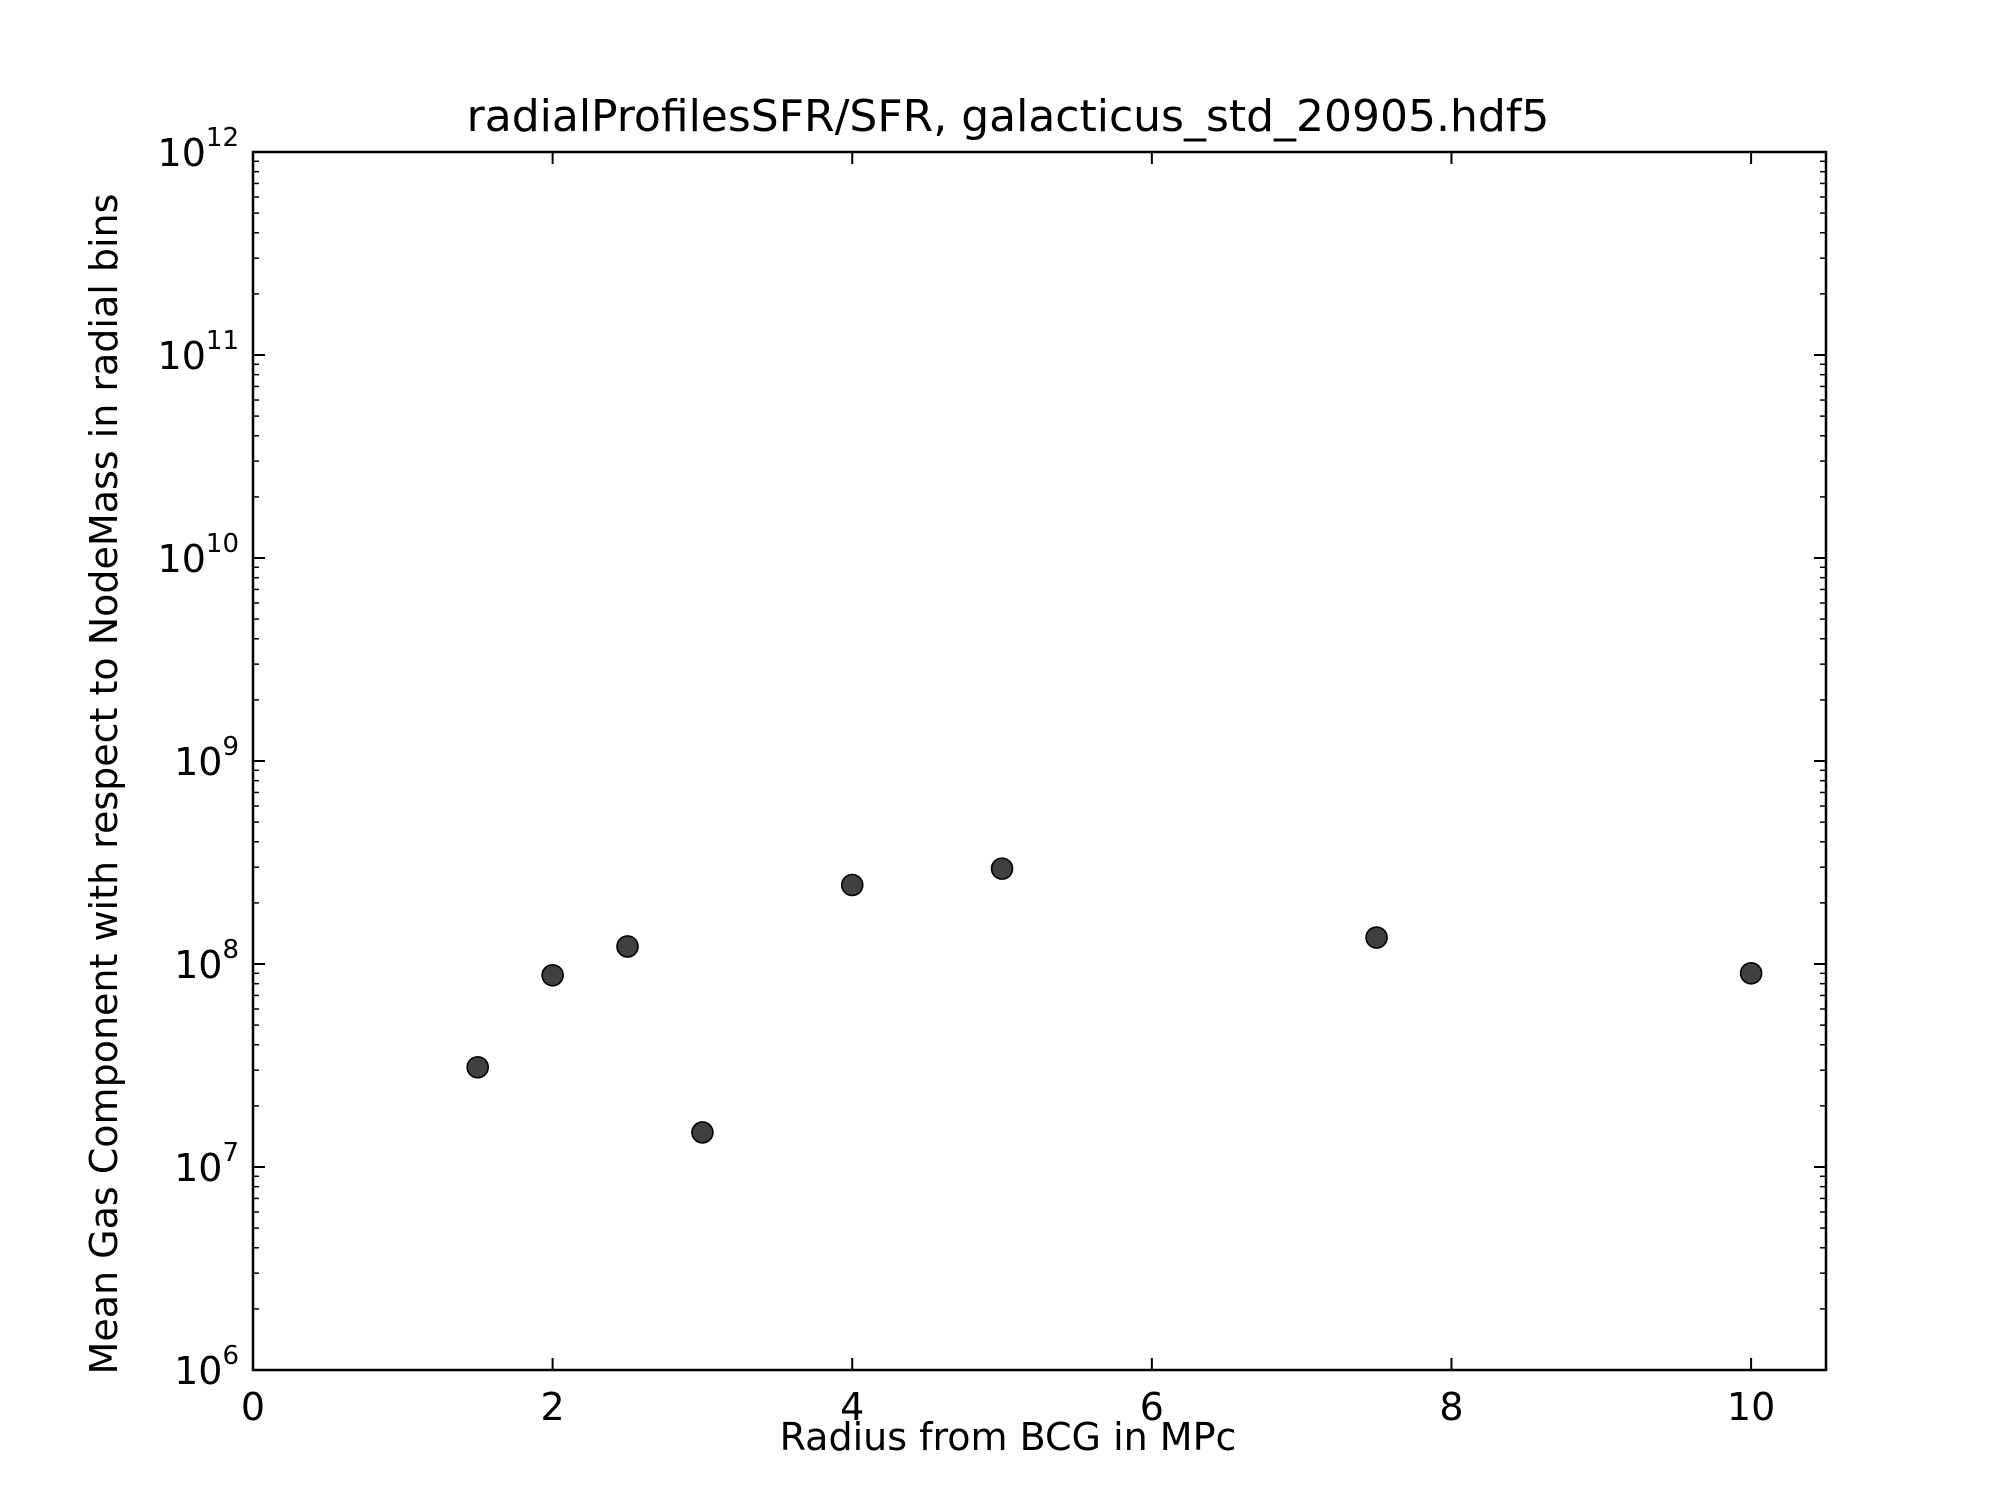 The width and height of the screenshot is (2000, 1500). Describe the element at coordinates (1451, 1407) in the screenshot. I see `x-tick-label: 8` at that location.